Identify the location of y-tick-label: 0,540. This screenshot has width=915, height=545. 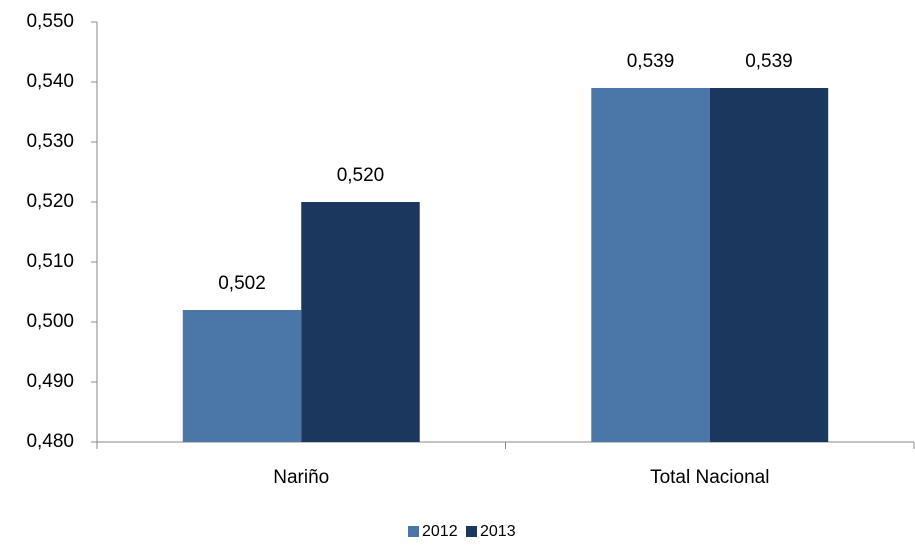
(50, 81).